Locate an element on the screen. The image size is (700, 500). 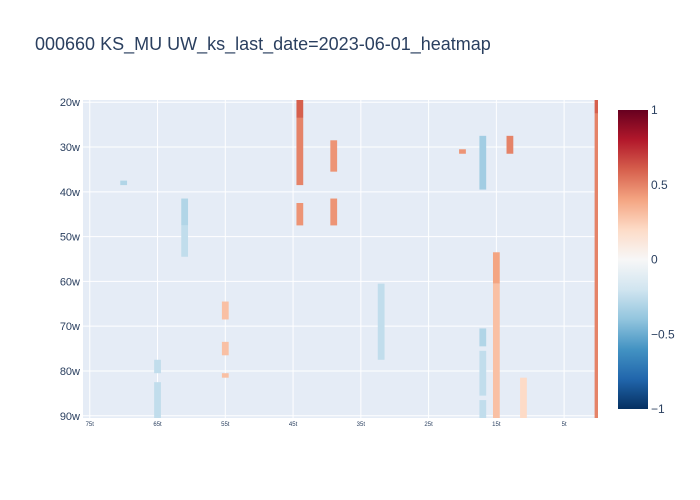
colorbar-tick-label: −0.5 is located at coordinates (663, 334).